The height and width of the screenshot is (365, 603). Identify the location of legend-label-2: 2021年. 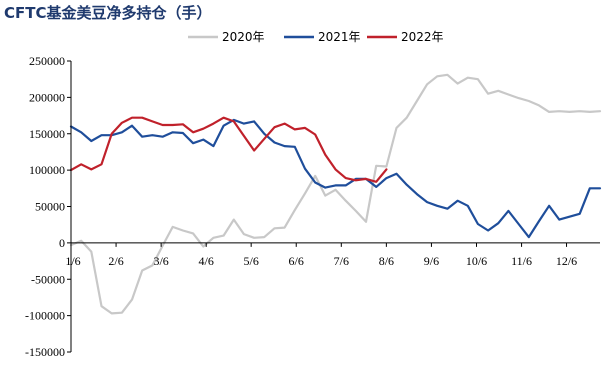
(339, 37).